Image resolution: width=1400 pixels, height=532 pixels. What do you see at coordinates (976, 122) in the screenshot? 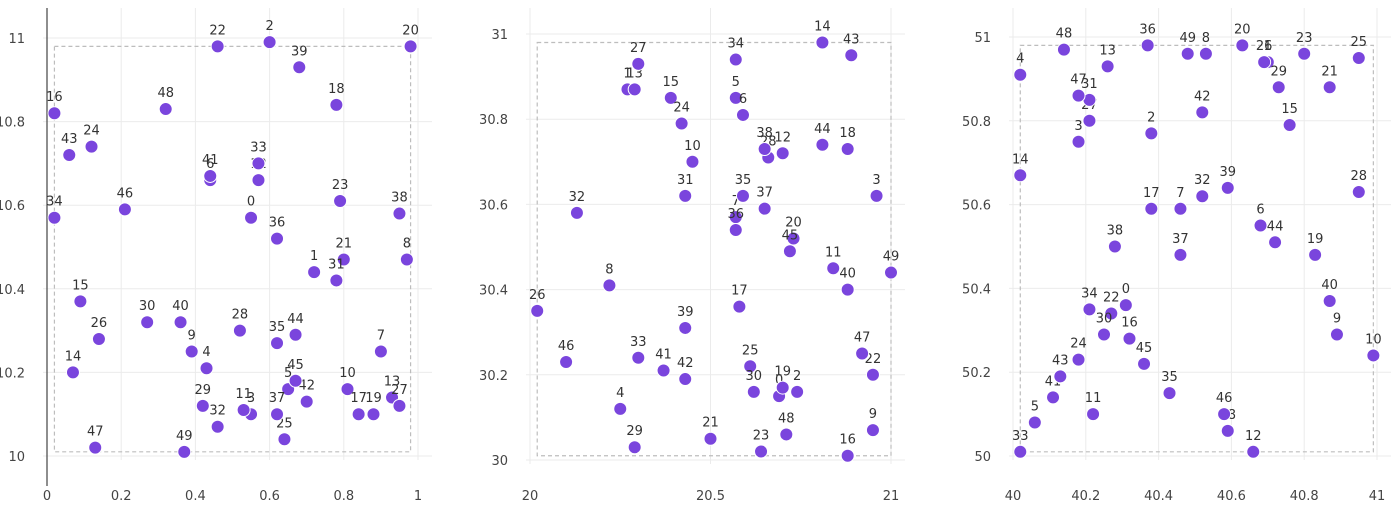
I see `y-tick-label: 50.8` at bounding box center [976, 122].